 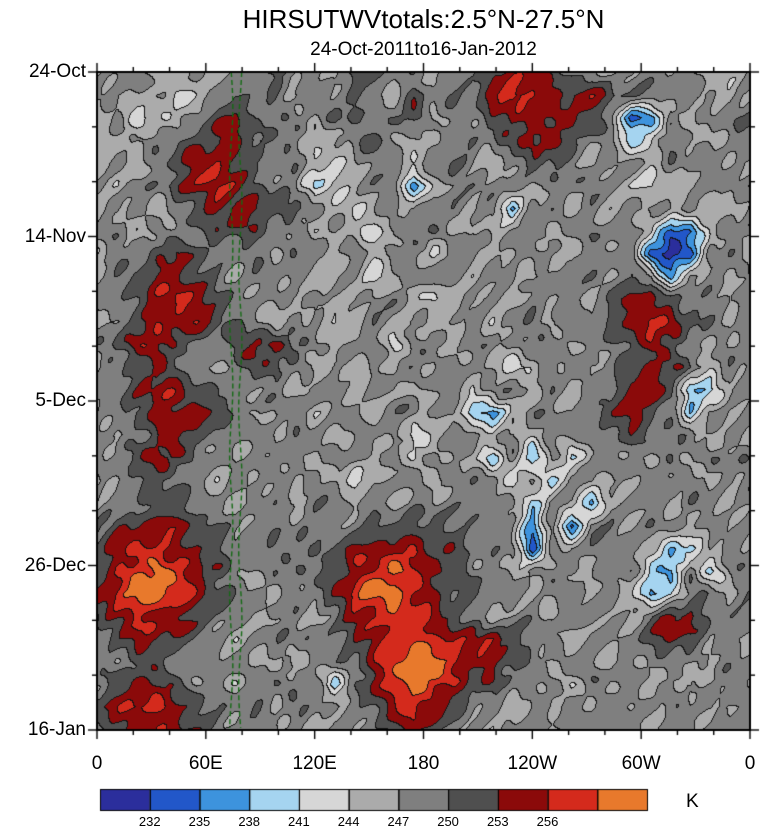 What do you see at coordinates (199, 821) in the screenshot?
I see `colorbar-tick-label: 235` at bounding box center [199, 821].